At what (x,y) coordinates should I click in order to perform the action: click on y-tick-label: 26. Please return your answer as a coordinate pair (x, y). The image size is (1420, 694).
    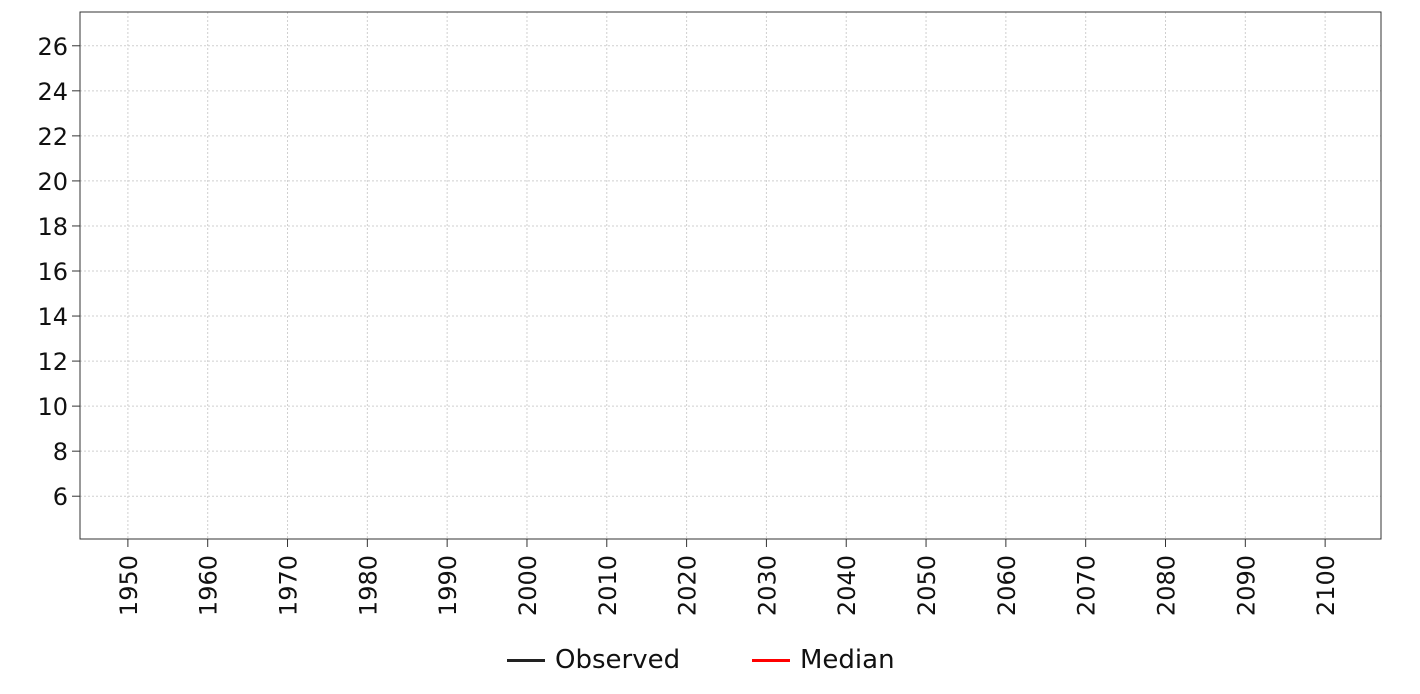
    Looking at the image, I should click on (52, 47).